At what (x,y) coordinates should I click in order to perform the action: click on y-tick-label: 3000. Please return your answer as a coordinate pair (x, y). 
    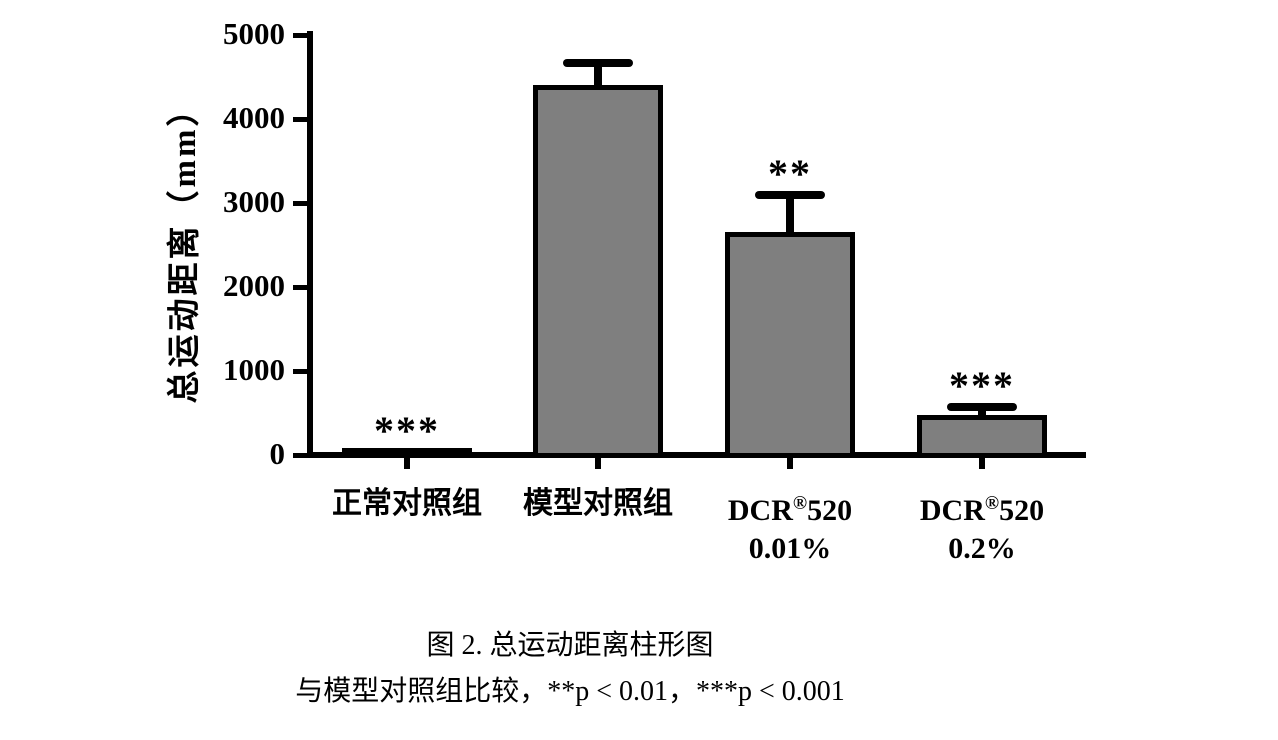
    Looking at the image, I should click on (254, 201).